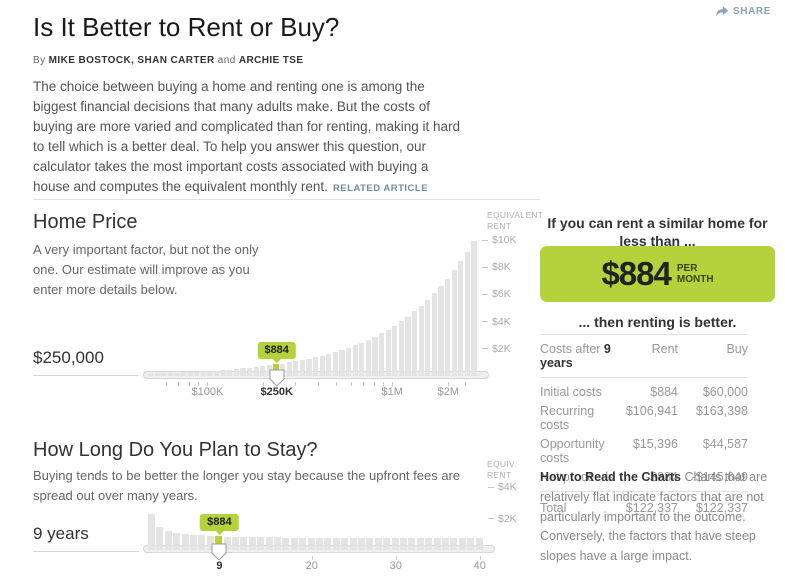 This screenshot has width=785, height=581. I want to click on x-tick-label: 30, so click(395, 566).